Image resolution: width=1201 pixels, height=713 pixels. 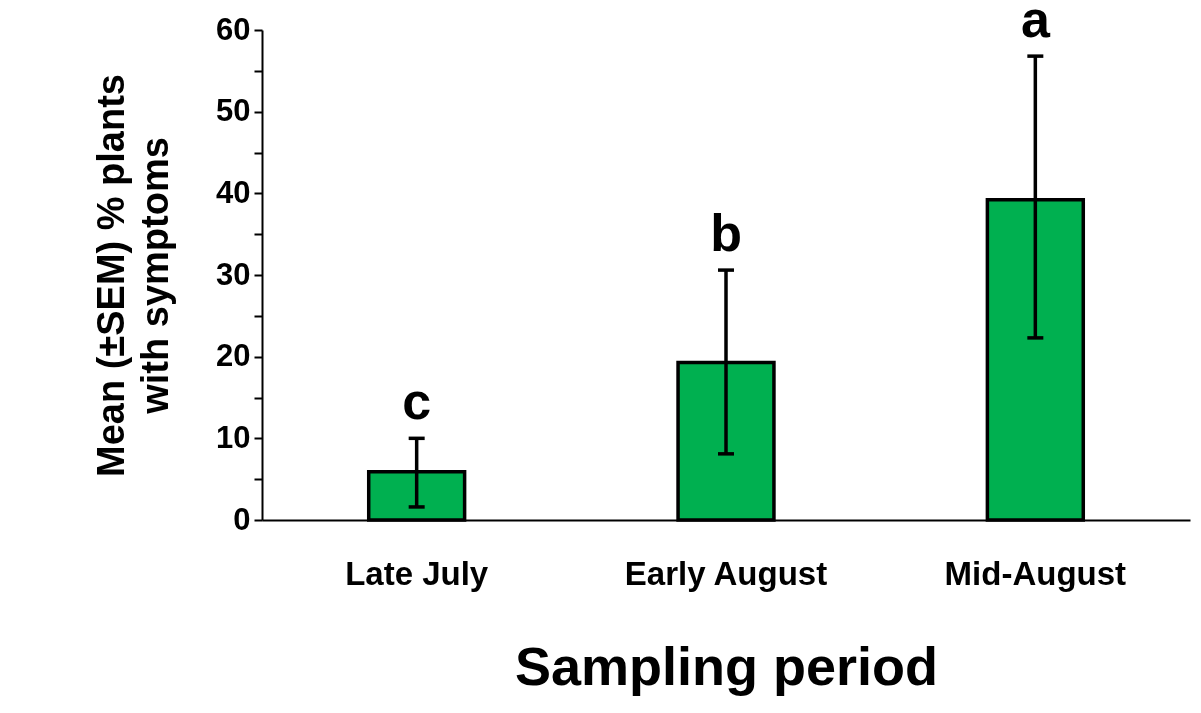 I want to click on annotation: c, so click(x=417, y=401).